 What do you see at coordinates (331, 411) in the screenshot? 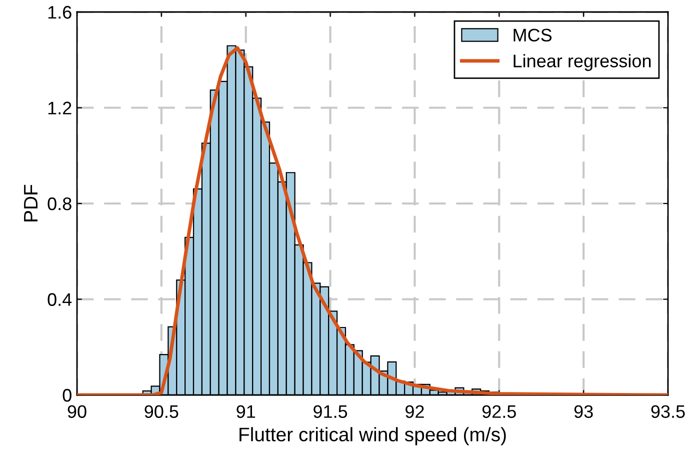
I see `x-tick-label: 91.5` at bounding box center [331, 411].